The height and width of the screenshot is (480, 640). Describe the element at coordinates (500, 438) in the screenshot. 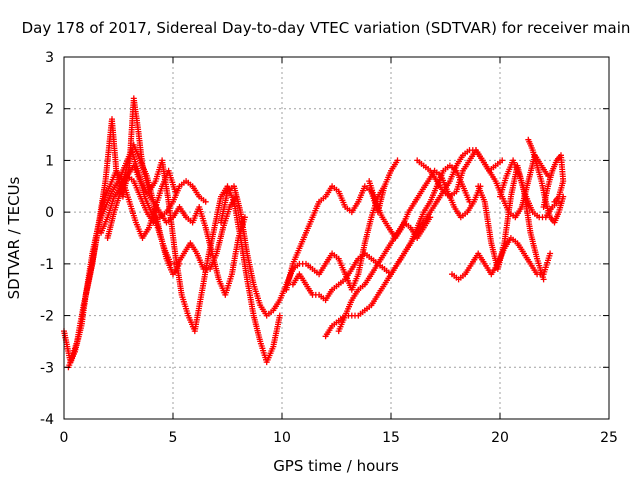

I see `x-tick-label: 20` at that location.